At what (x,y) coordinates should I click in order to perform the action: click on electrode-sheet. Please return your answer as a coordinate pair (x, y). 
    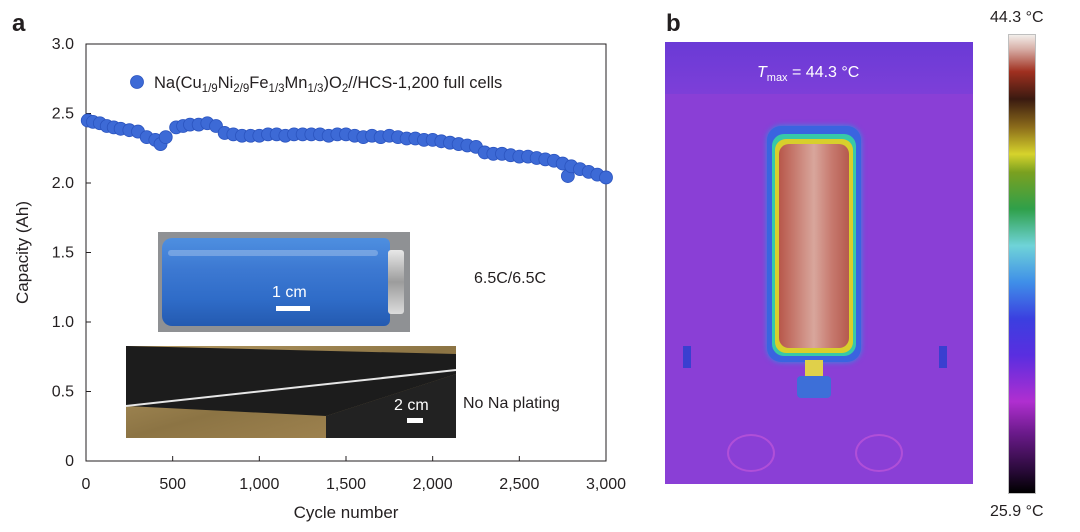
    Looking at the image, I should click on (291, 381).